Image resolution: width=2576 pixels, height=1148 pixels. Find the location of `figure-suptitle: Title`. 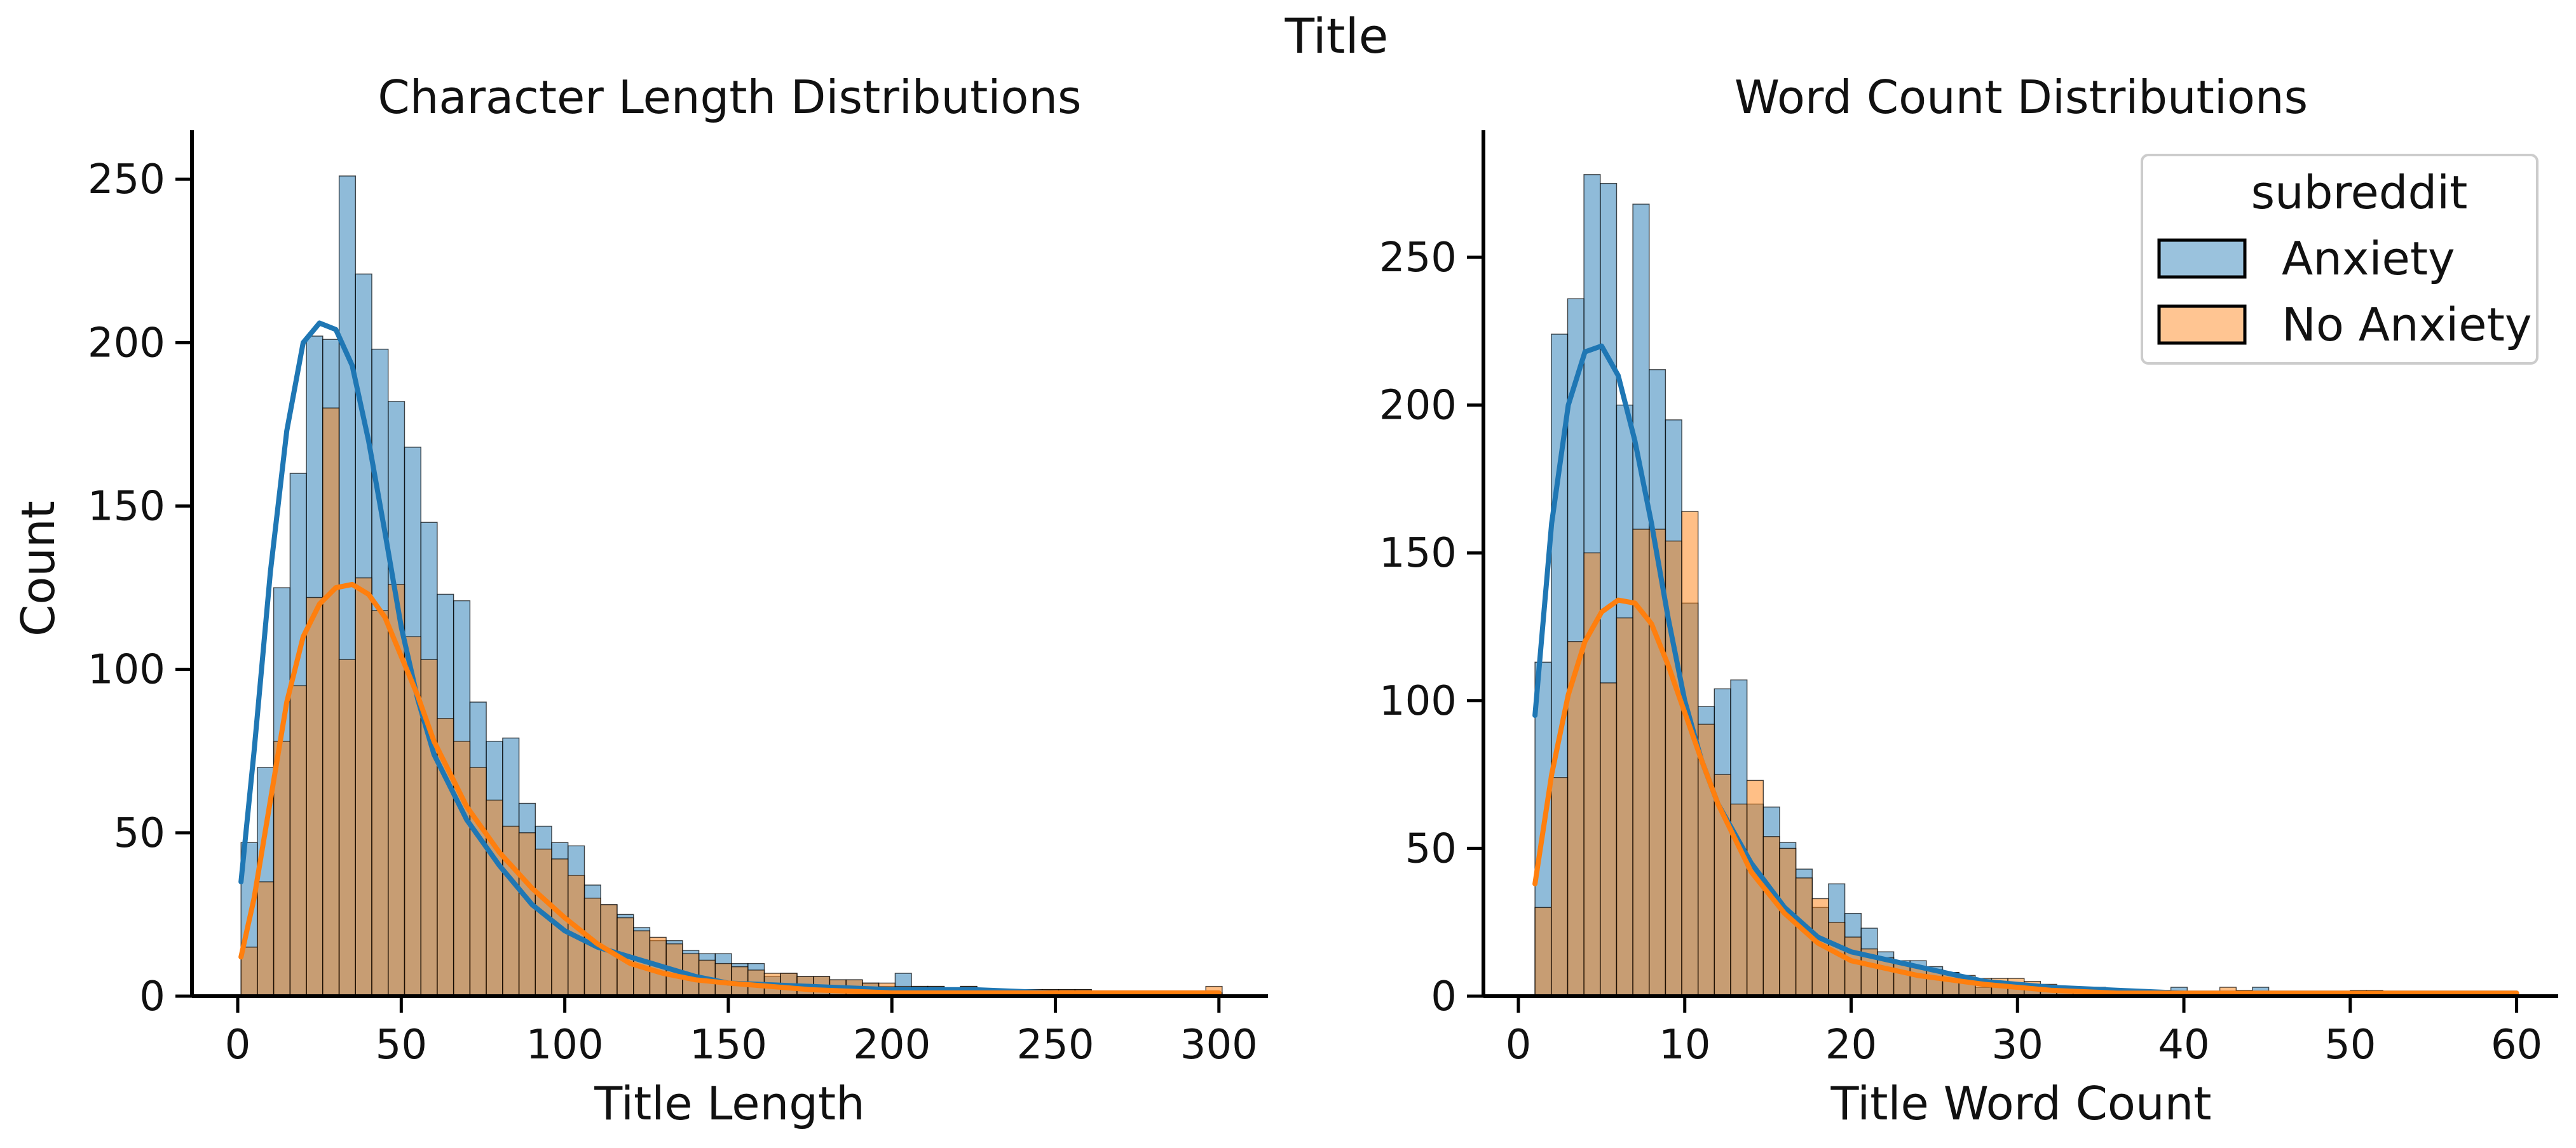

figure-suptitle: Title is located at coordinates (1337, 36).